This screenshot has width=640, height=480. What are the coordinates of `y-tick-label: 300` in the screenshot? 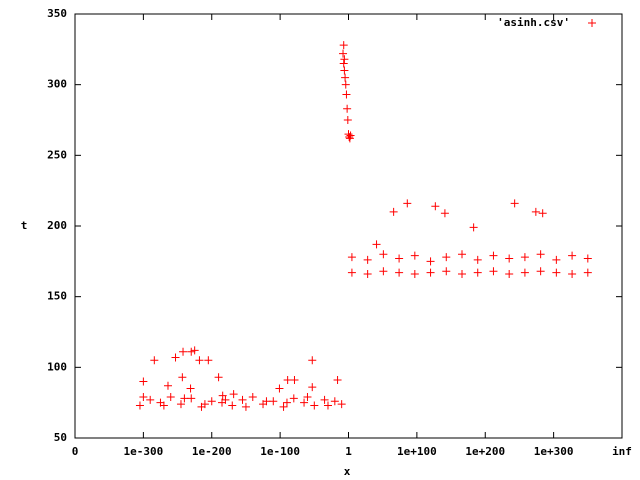 It's located at (57, 84).